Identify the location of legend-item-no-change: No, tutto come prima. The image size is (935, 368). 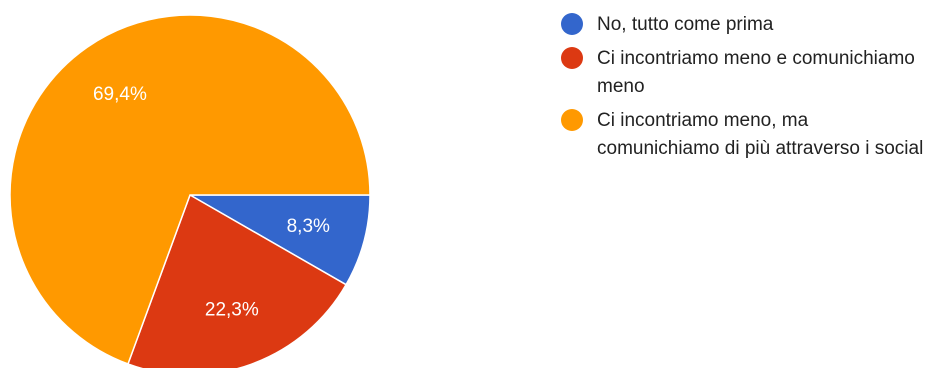
(748, 25).